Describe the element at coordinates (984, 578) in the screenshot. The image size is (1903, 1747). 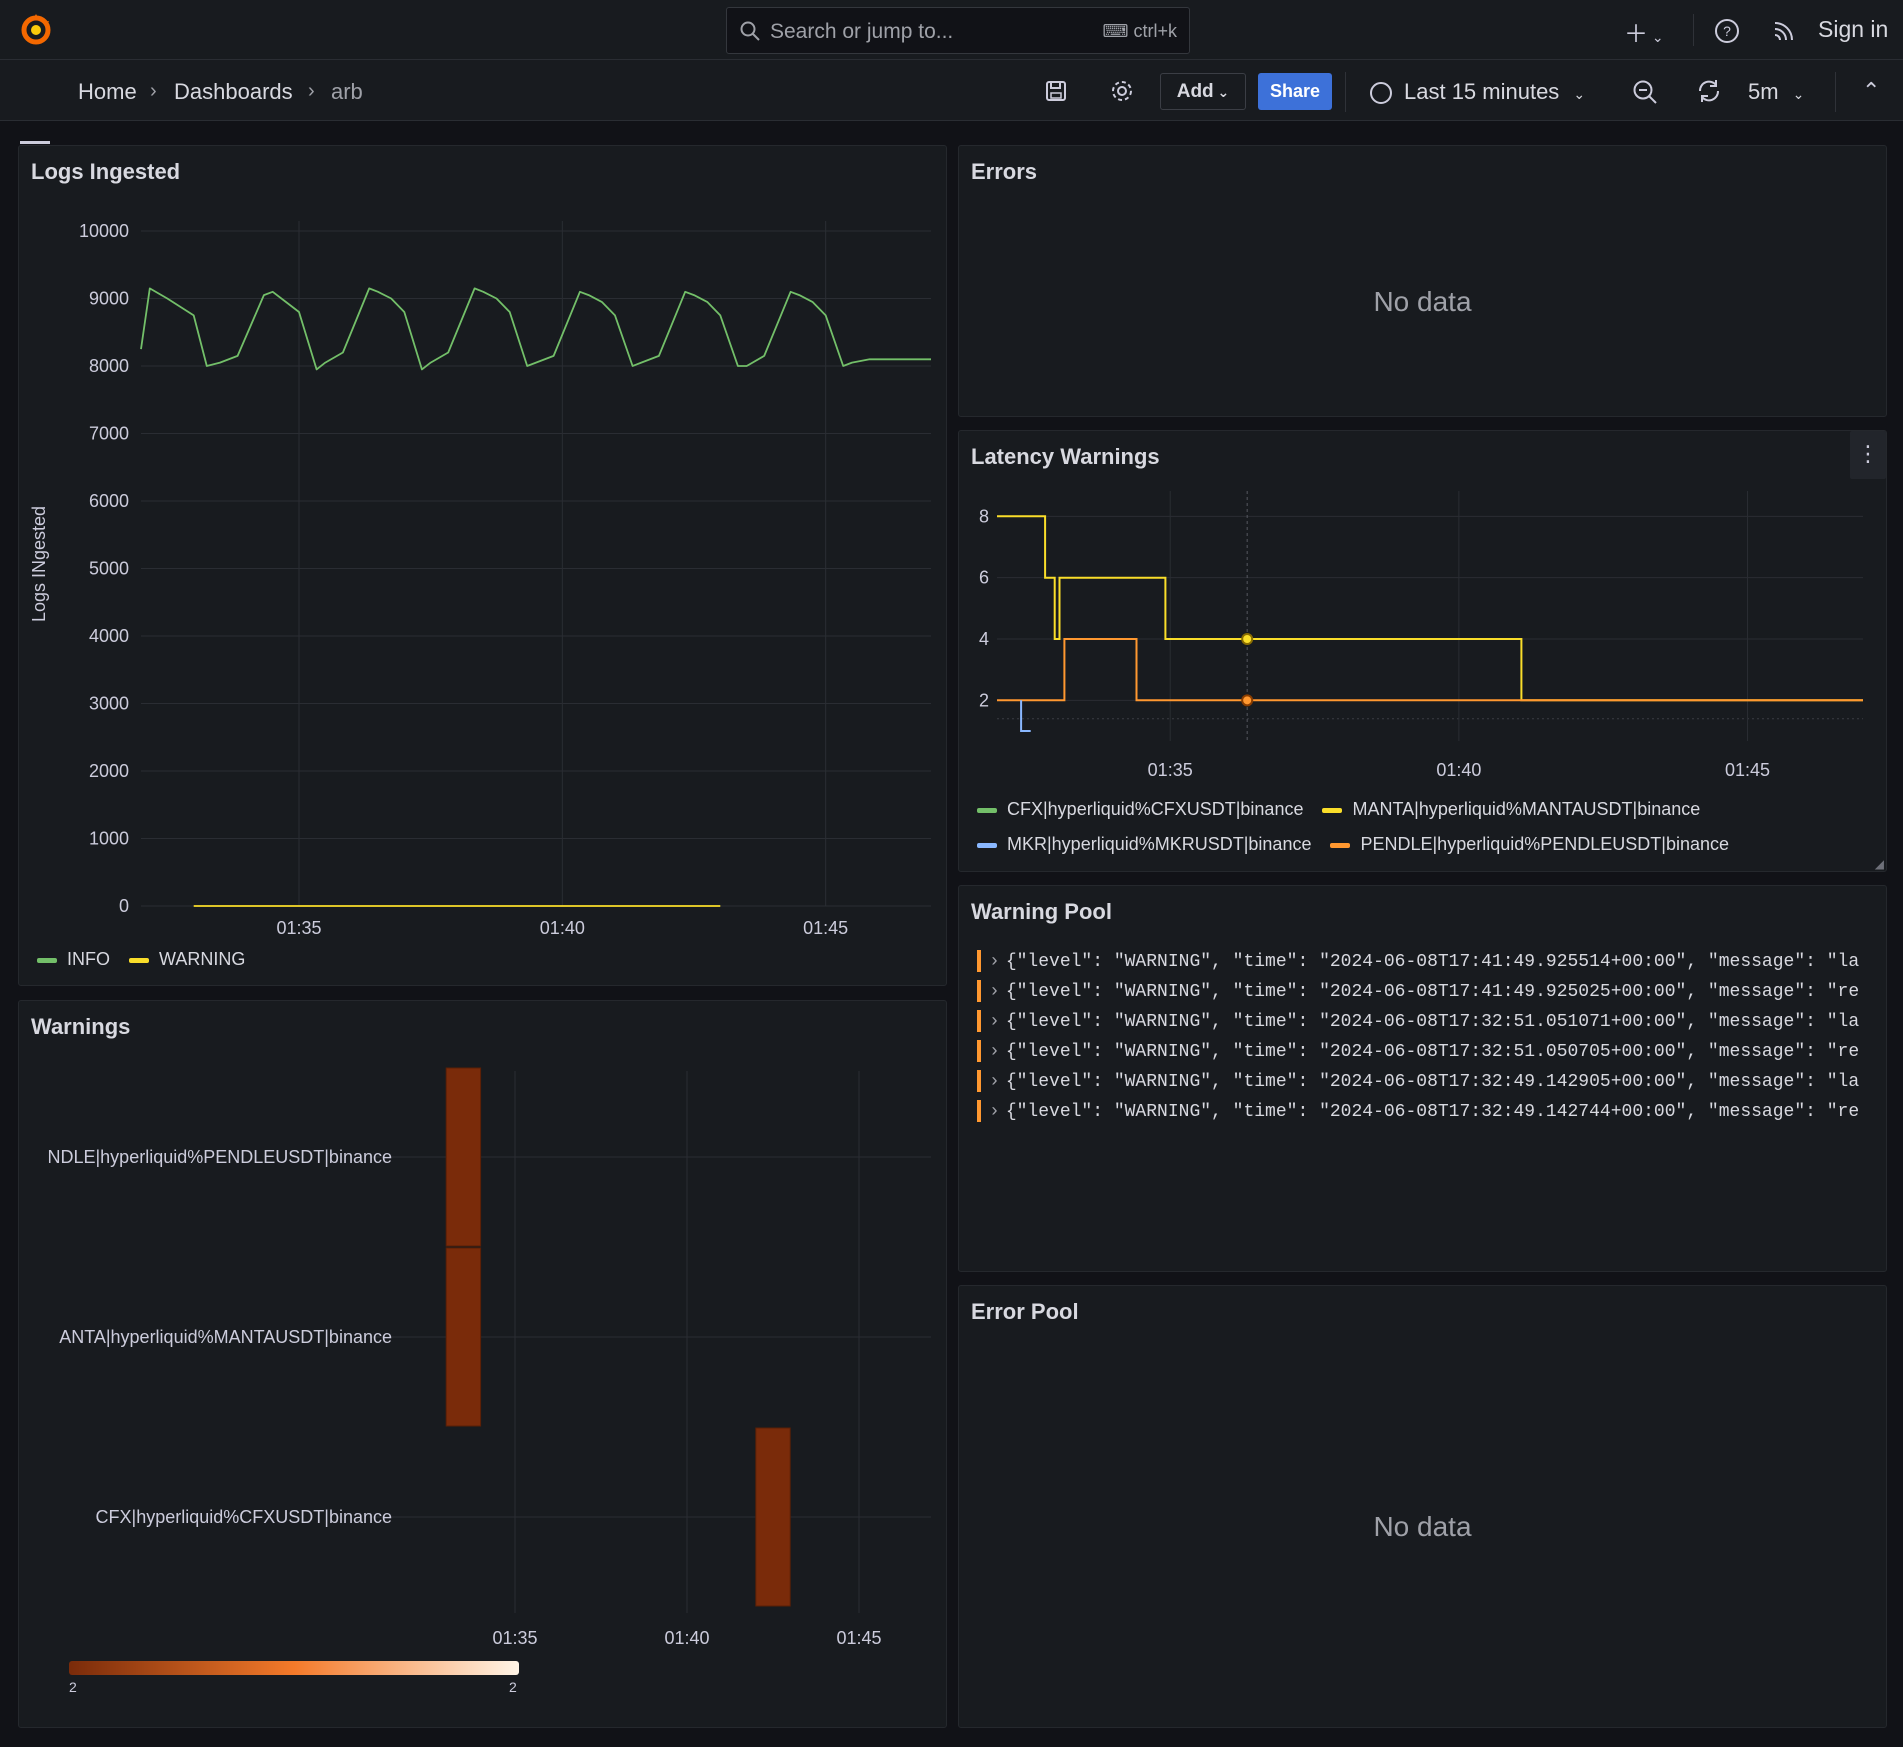
I see `y-tick-label: 6` at that location.